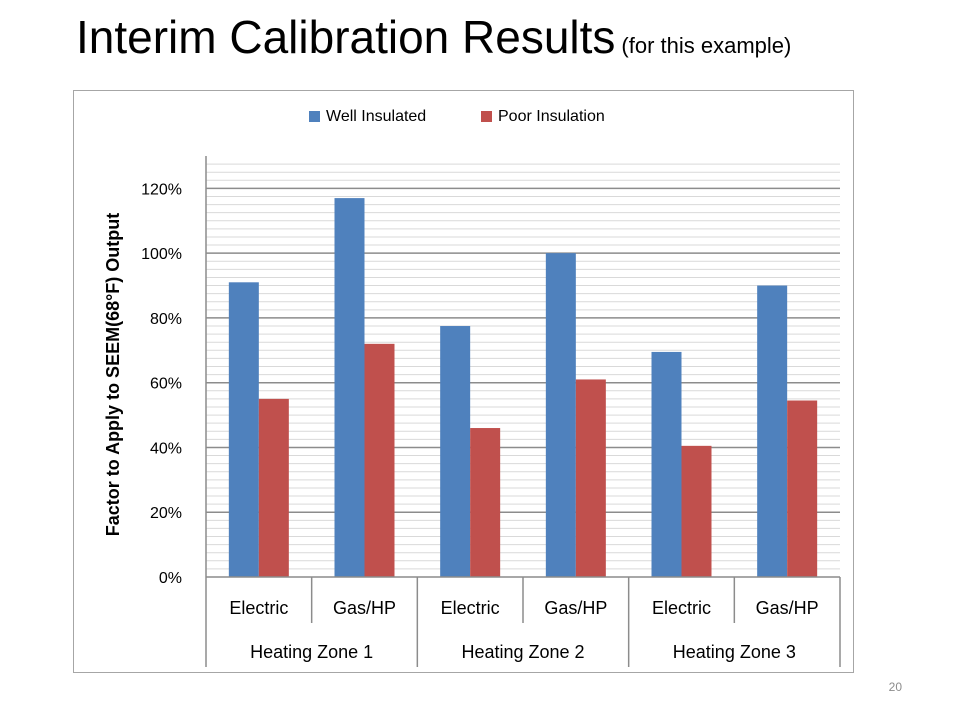 The width and height of the screenshot is (960, 720). What do you see at coordinates (113, 375) in the screenshot?
I see `y-axis-label: Factor to Apply to SEEM(68°F) Output` at bounding box center [113, 375].